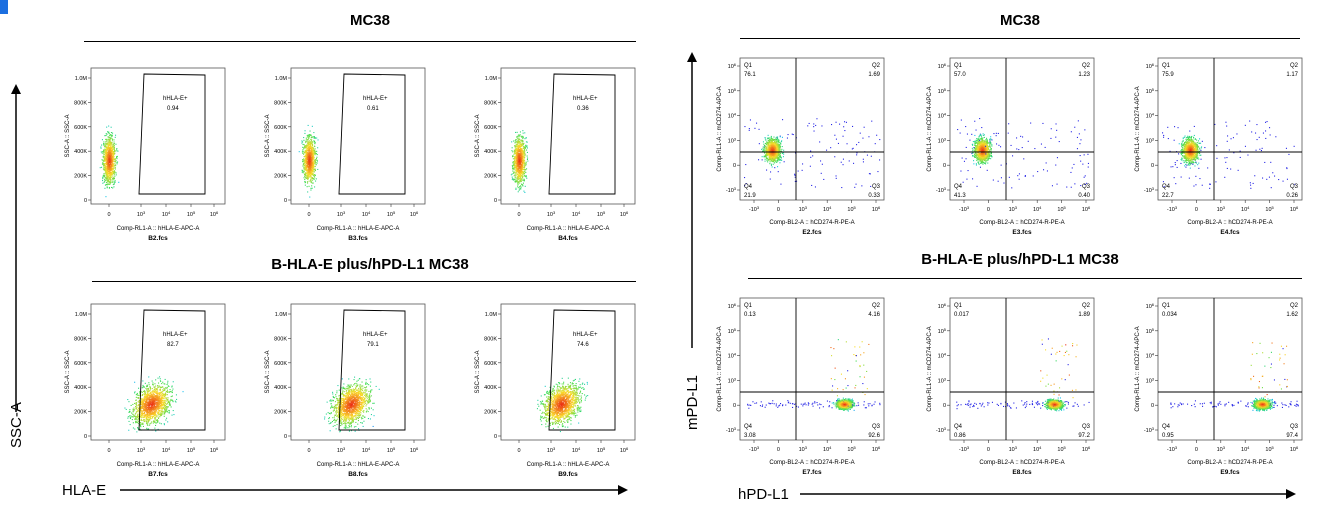 This screenshot has height=505, width=1319. I want to click on x-tick-label: 105, so click(191, 450).